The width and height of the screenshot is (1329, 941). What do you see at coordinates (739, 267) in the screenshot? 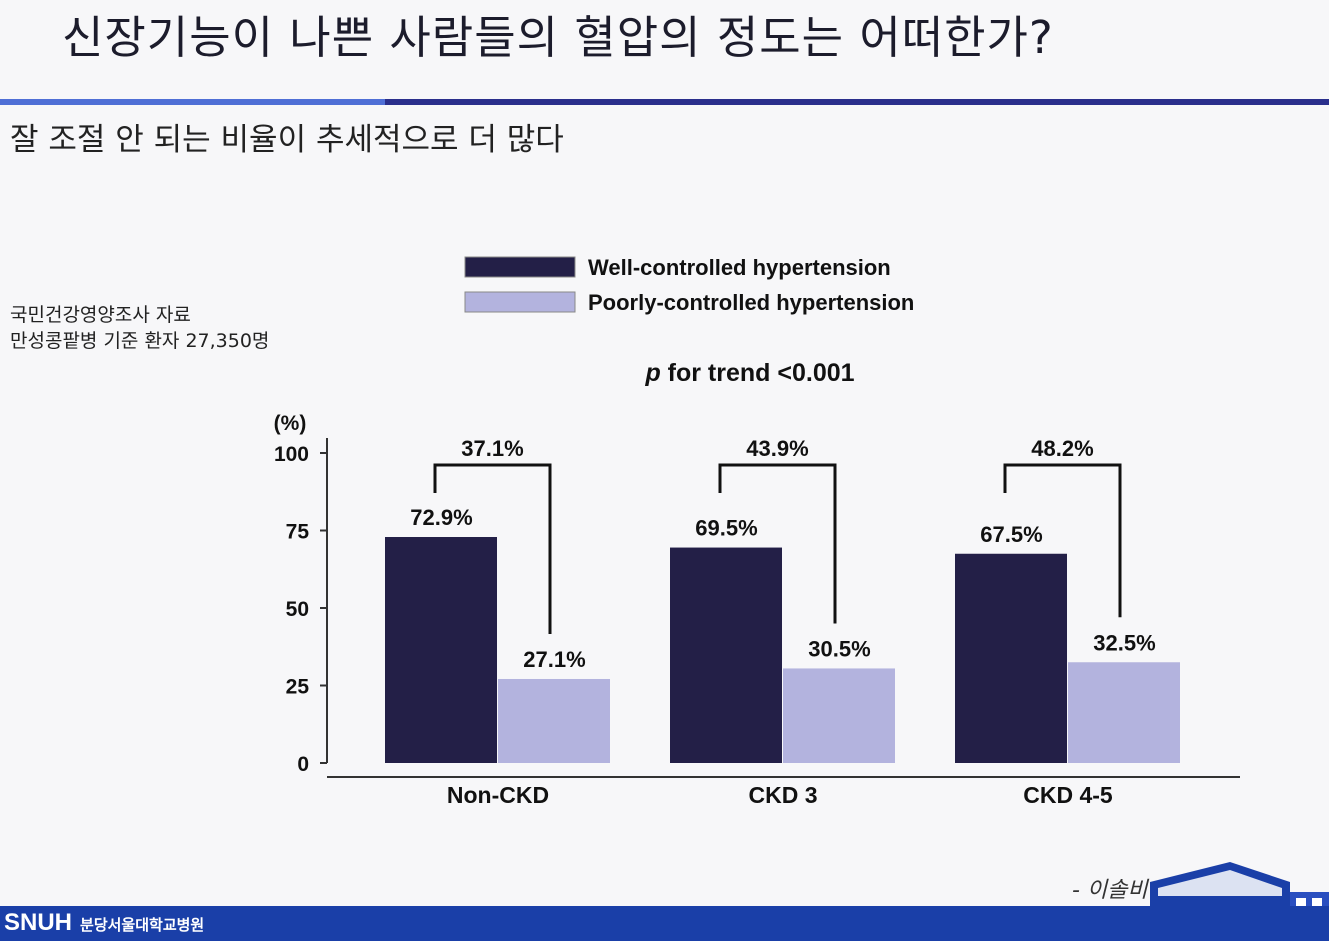
I see `legend-label: Well-controlled hypertension` at bounding box center [739, 267].